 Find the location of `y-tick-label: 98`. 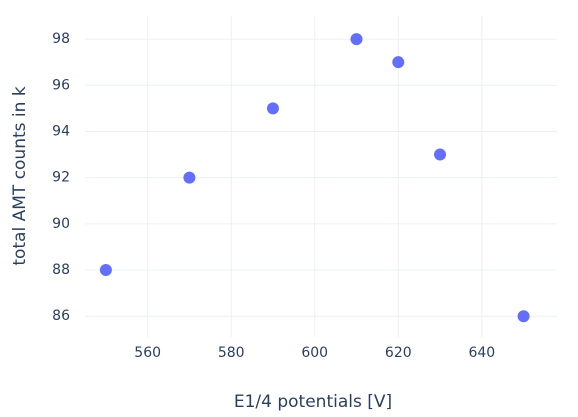

y-tick-label: 98 is located at coordinates (61, 39).